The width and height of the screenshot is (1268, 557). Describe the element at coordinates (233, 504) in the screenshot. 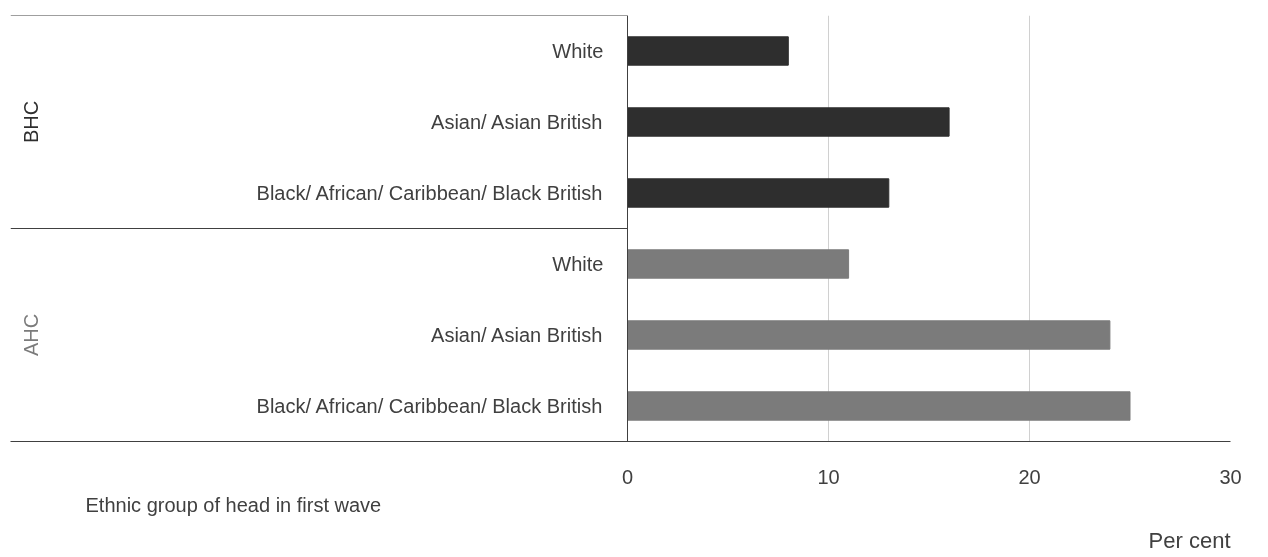

I see `y-axis-title: Ethnic group of head in first wave` at that location.